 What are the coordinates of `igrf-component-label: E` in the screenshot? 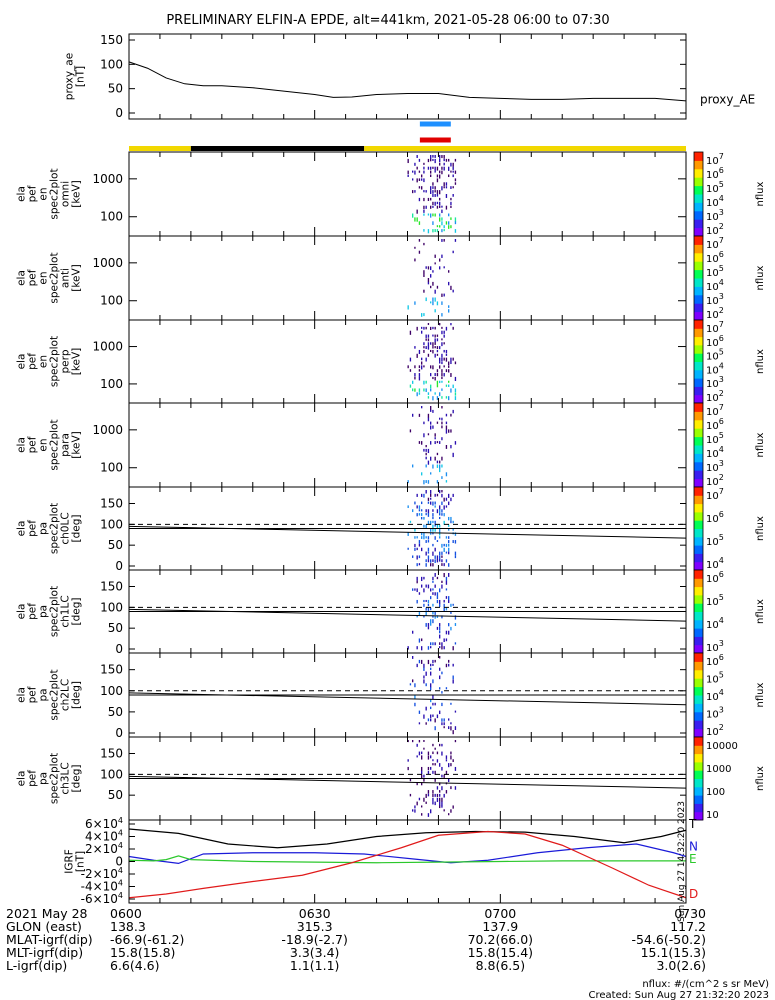 It's located at (693, 859).